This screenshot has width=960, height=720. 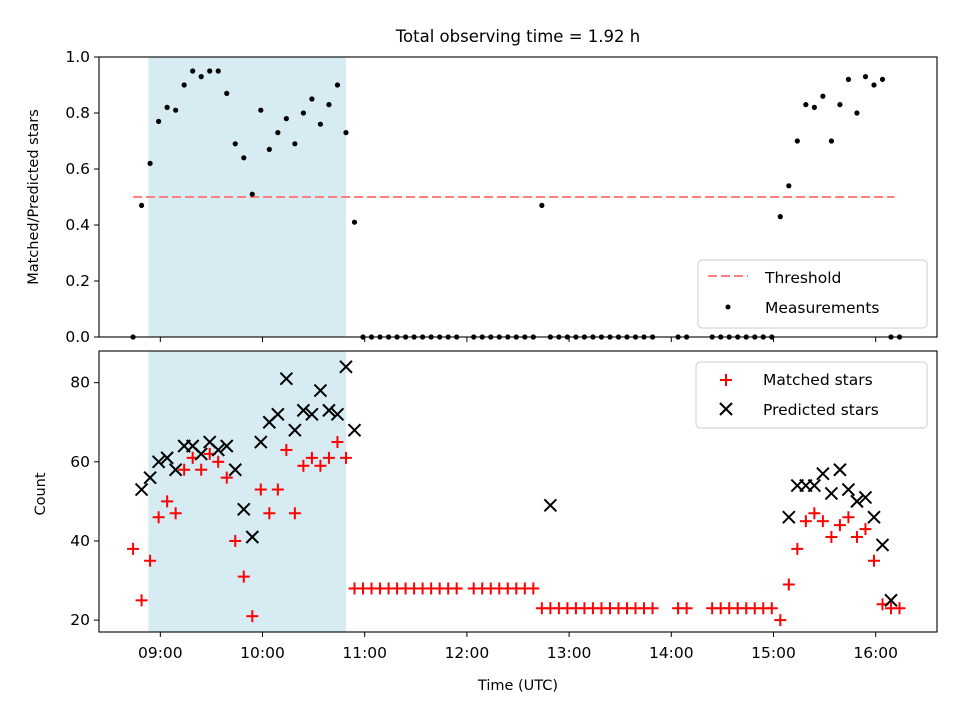 I want to click on legend-frame, so click(x=811, y=395).